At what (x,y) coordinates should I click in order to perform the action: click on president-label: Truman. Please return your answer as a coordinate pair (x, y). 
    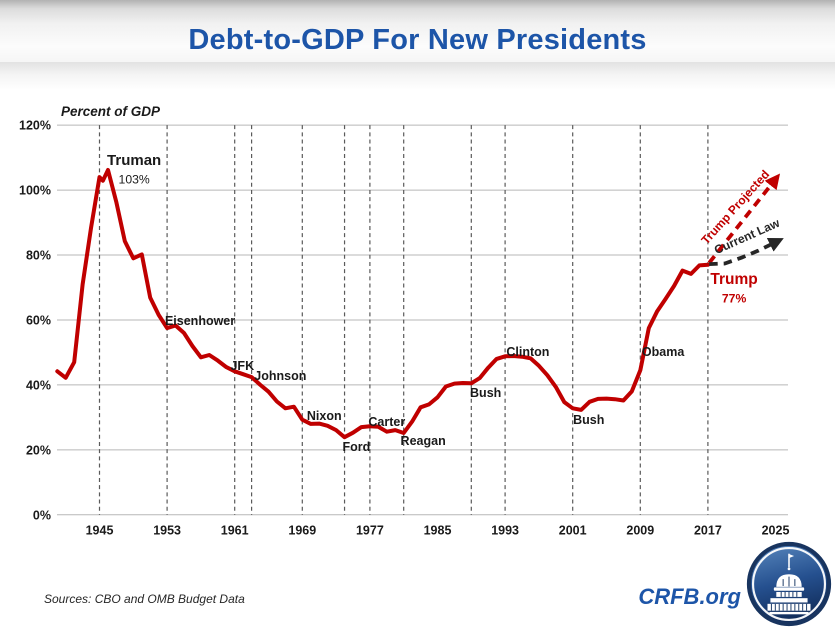
    Looking at the image, I should click on (134, 160).